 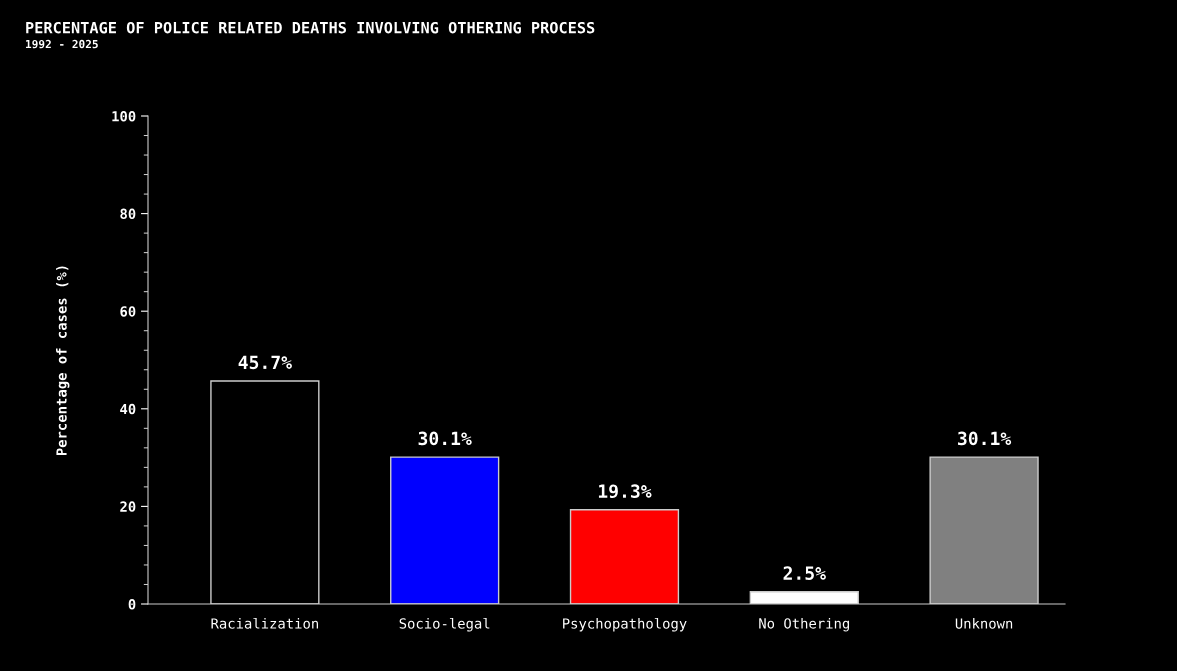 I want to click on y-tick-label: 100, so click(x=124, y=116).